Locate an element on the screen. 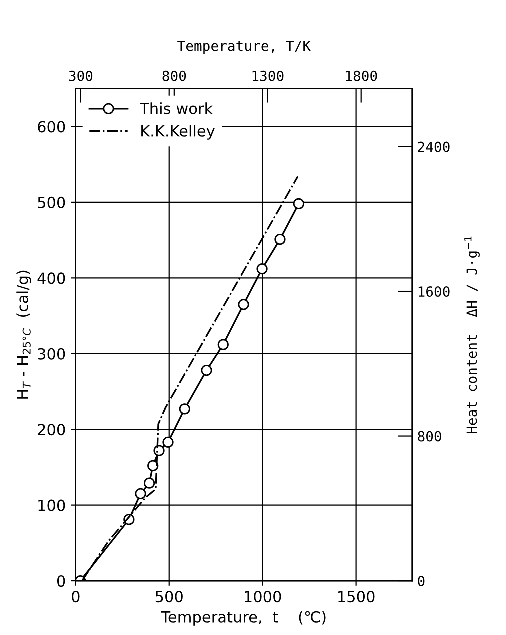 This screenshot has height=635, width=506. x2-tick-label: 300 is located at coordinates (81, 76).